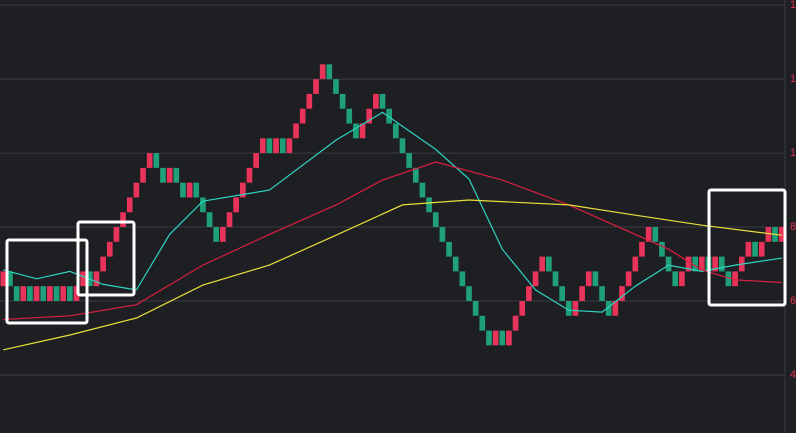 This screenshot has height=433, width=796. What do you see at coordinates (793, 153) in the screenshot?
I see `y-tick-label: 10` at bounding box center [793, 153].